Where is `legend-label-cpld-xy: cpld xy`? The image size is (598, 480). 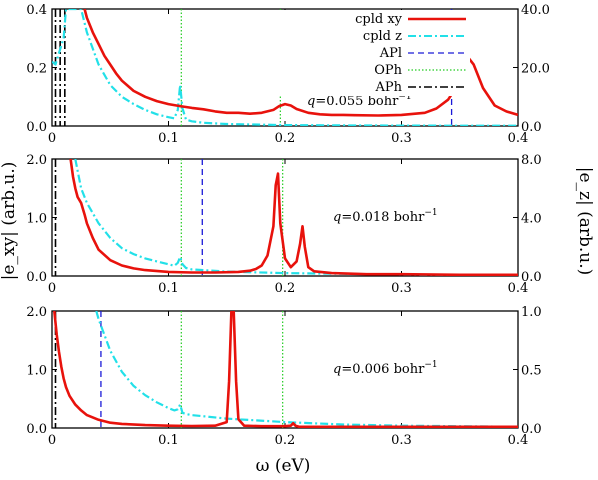
legend-label-cpld-xy: cpld xy is located at coordinates (379, 19).